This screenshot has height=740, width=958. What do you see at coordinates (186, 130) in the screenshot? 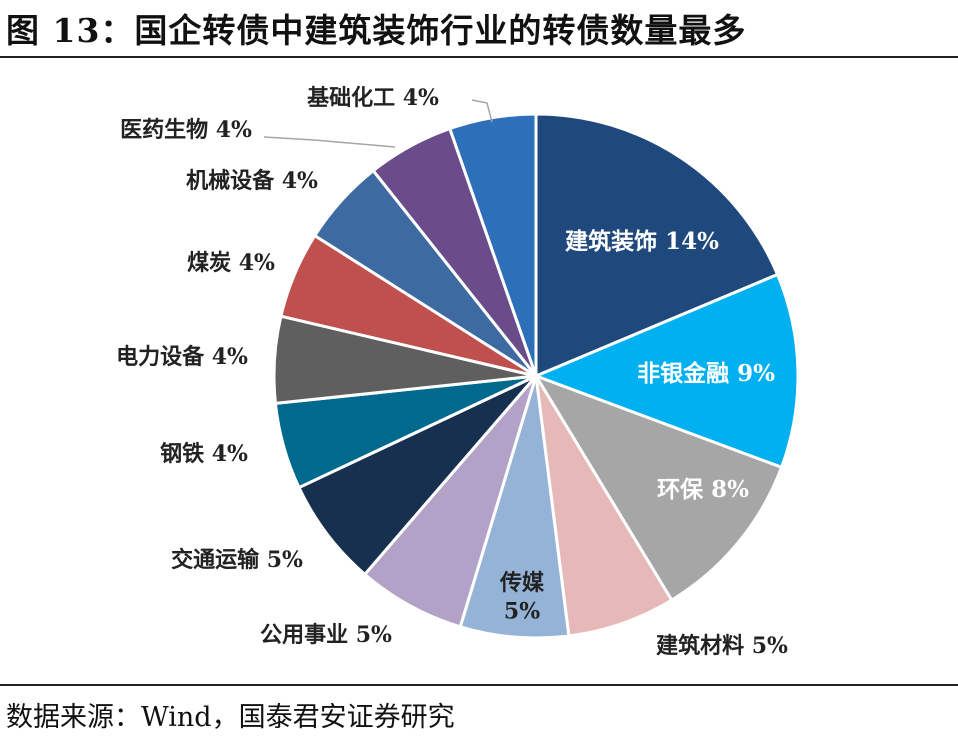
I see `slice-label-12: 医药生物 4%` at bounding box center [186, 130].